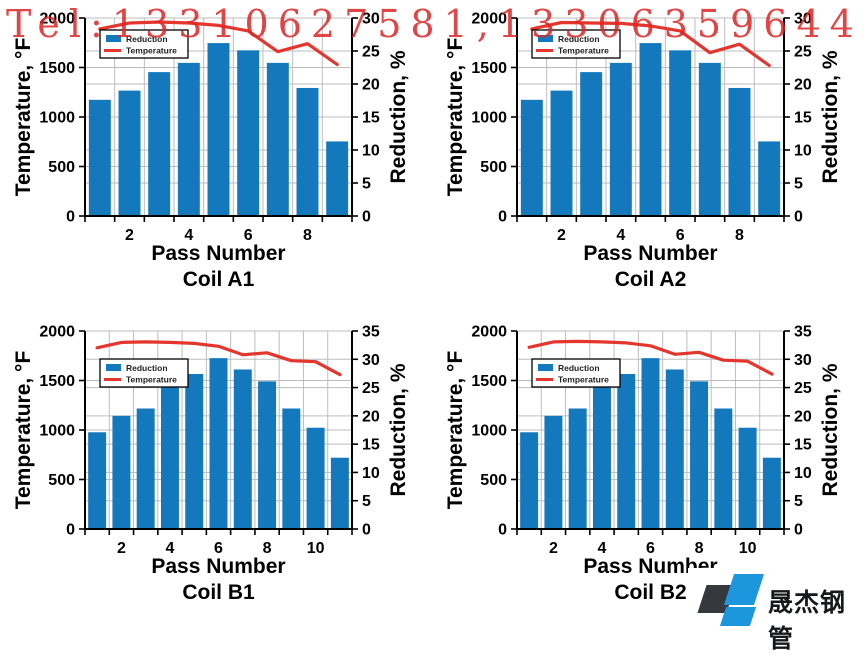 The width and height of the screenshot is (864, 655). I want to click on left-tick-label: 2000, so click(489, 332).